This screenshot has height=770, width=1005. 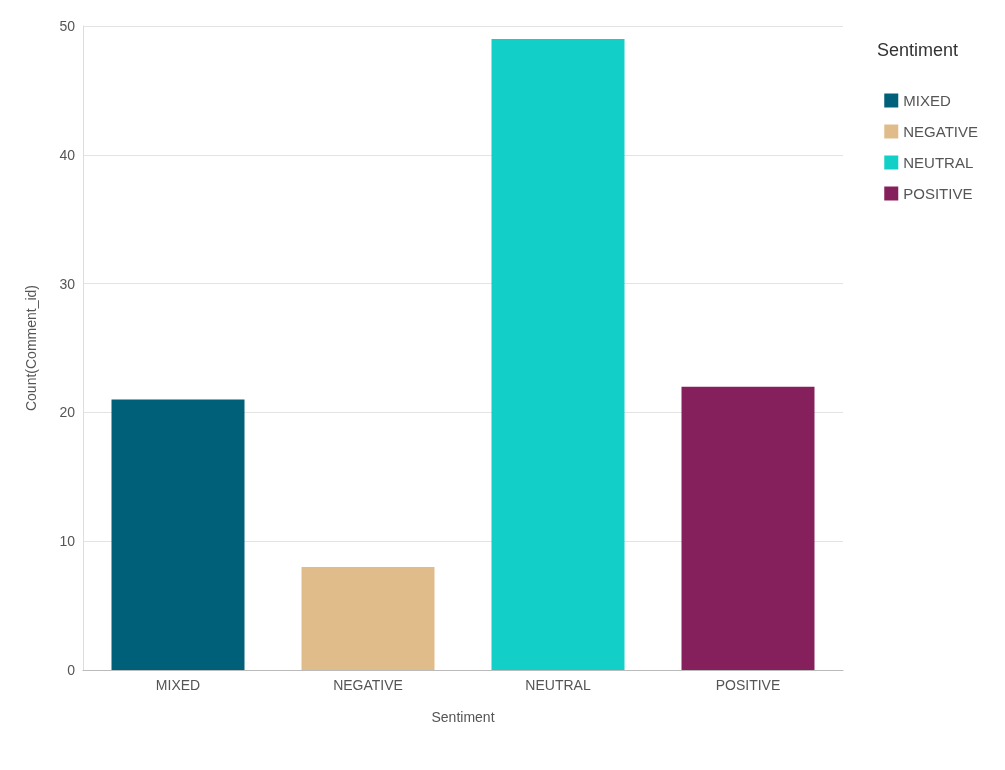 What do you see at coordinates (31, 348) in the screenshot?
I see `y-axis-title: Count(Comment_id)` at bounding box center [31, 348].